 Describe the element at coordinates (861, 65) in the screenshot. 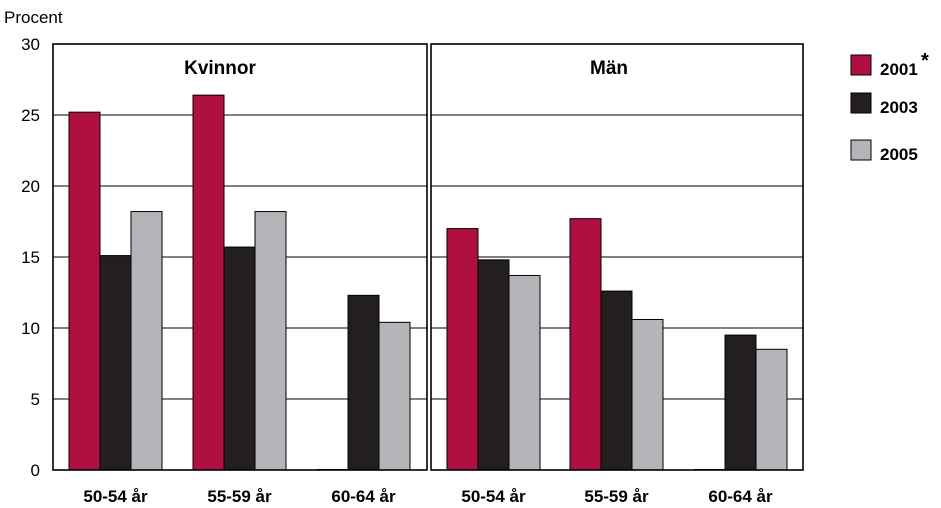

I see `legend-swatch-2001` at that location.